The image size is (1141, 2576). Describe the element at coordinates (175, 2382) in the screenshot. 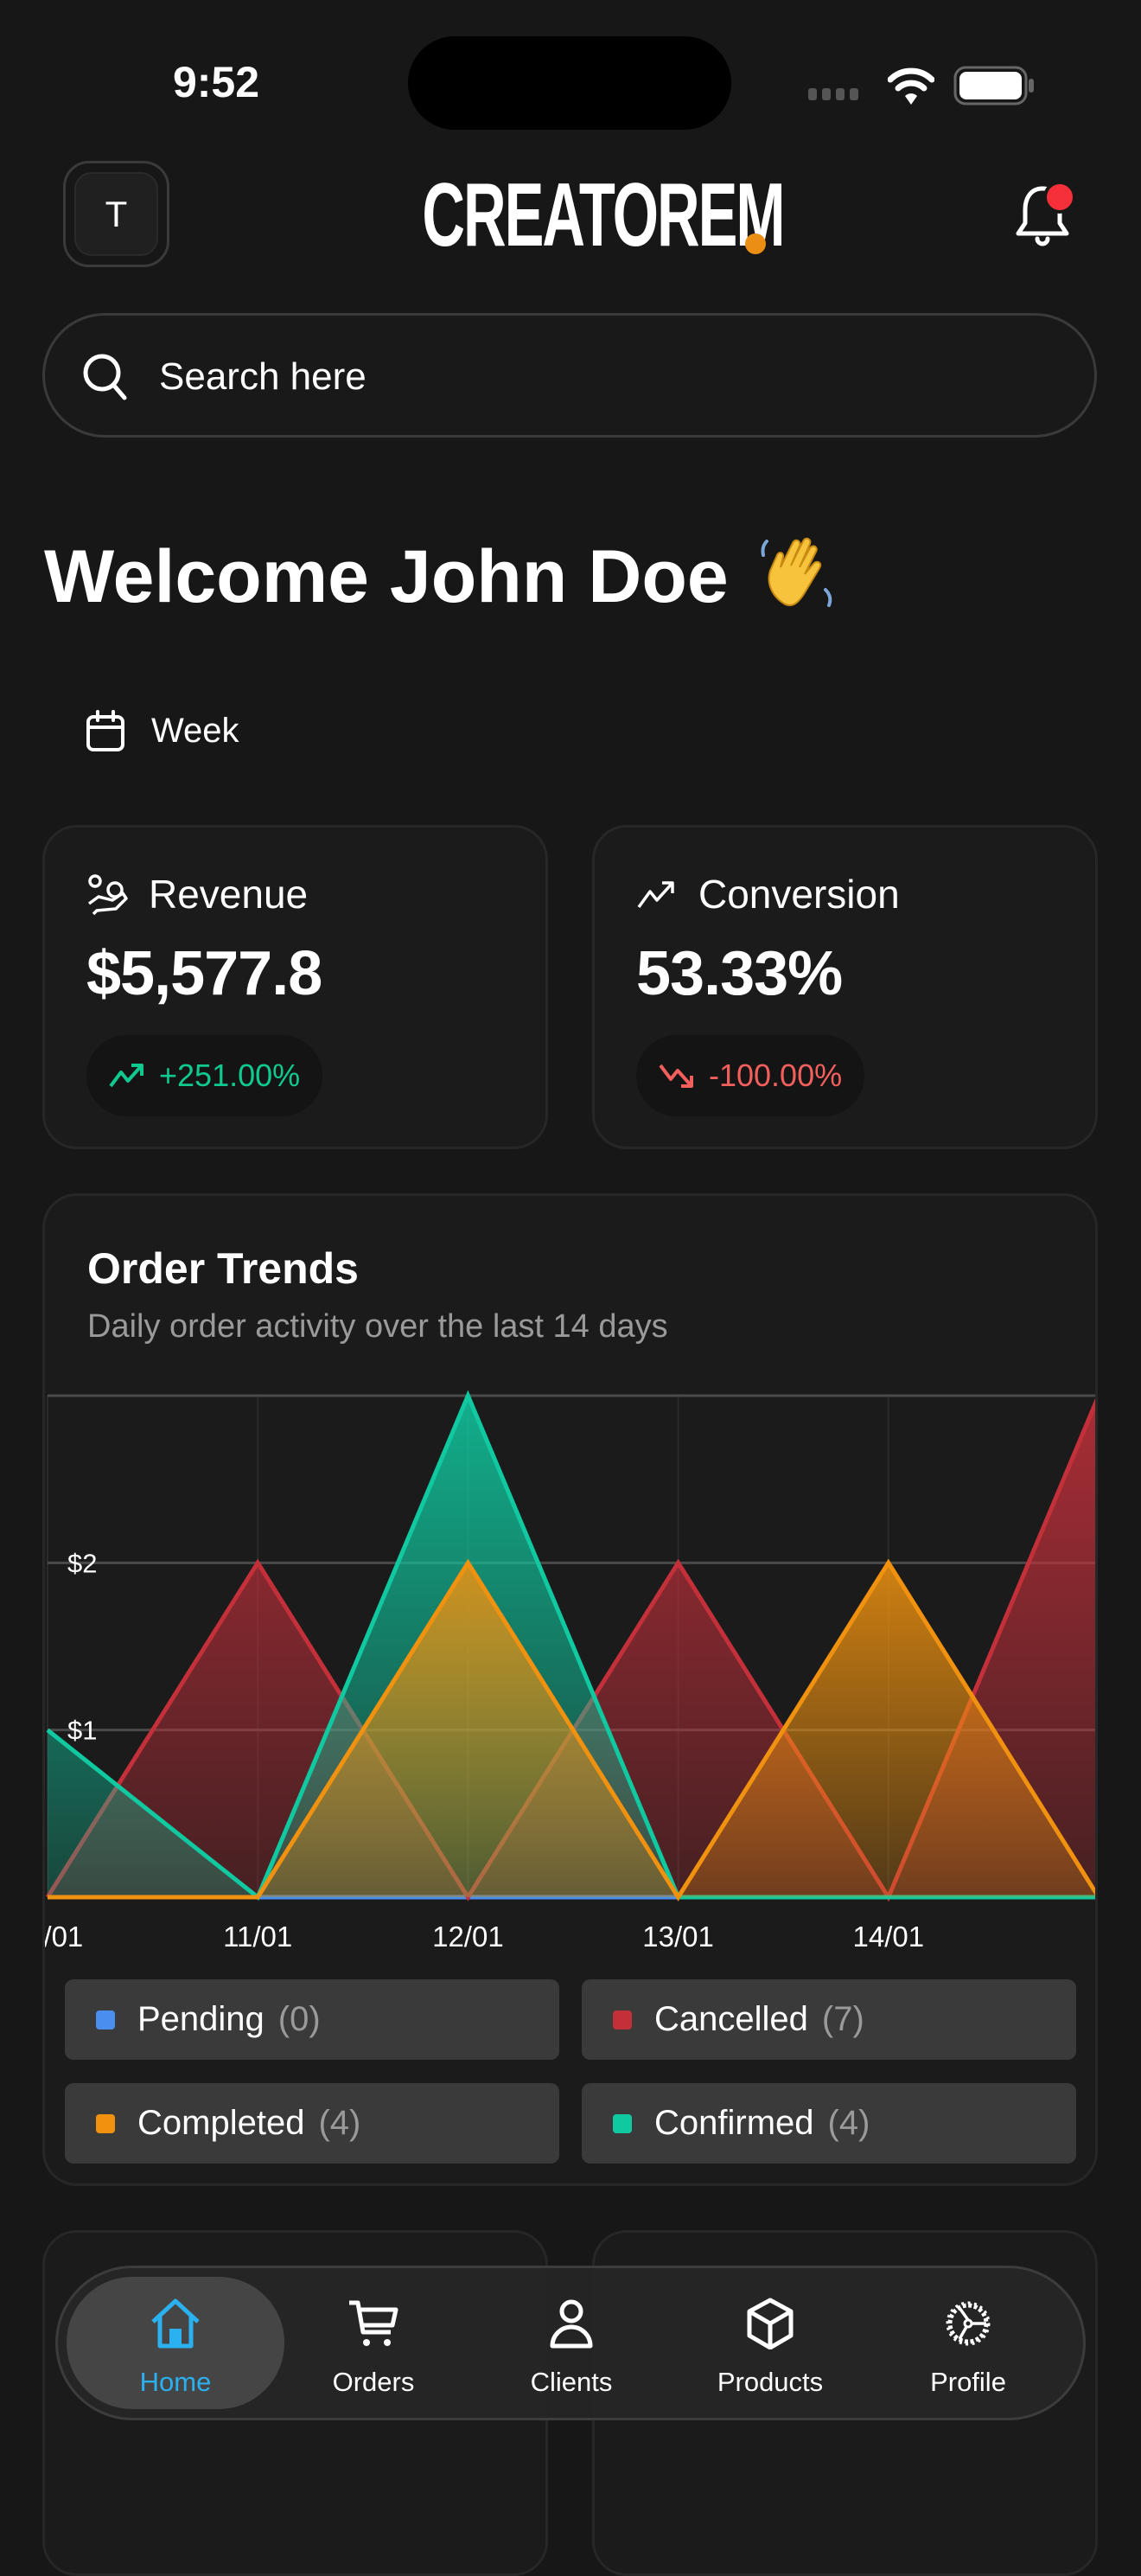

I see `nav-label: Home` at that location.